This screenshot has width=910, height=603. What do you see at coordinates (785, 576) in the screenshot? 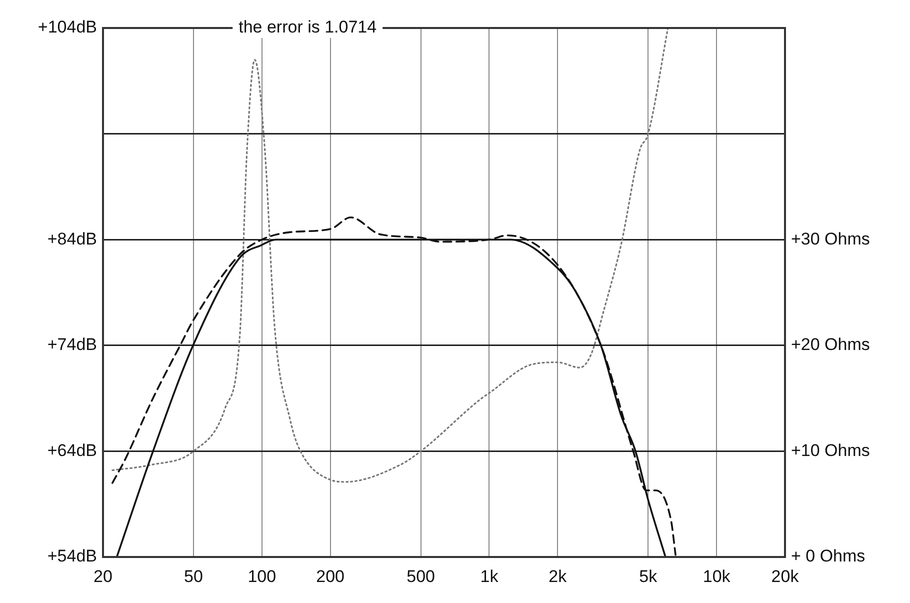
I see `x-tick-label: 20k` at bounding box center [785, 576].